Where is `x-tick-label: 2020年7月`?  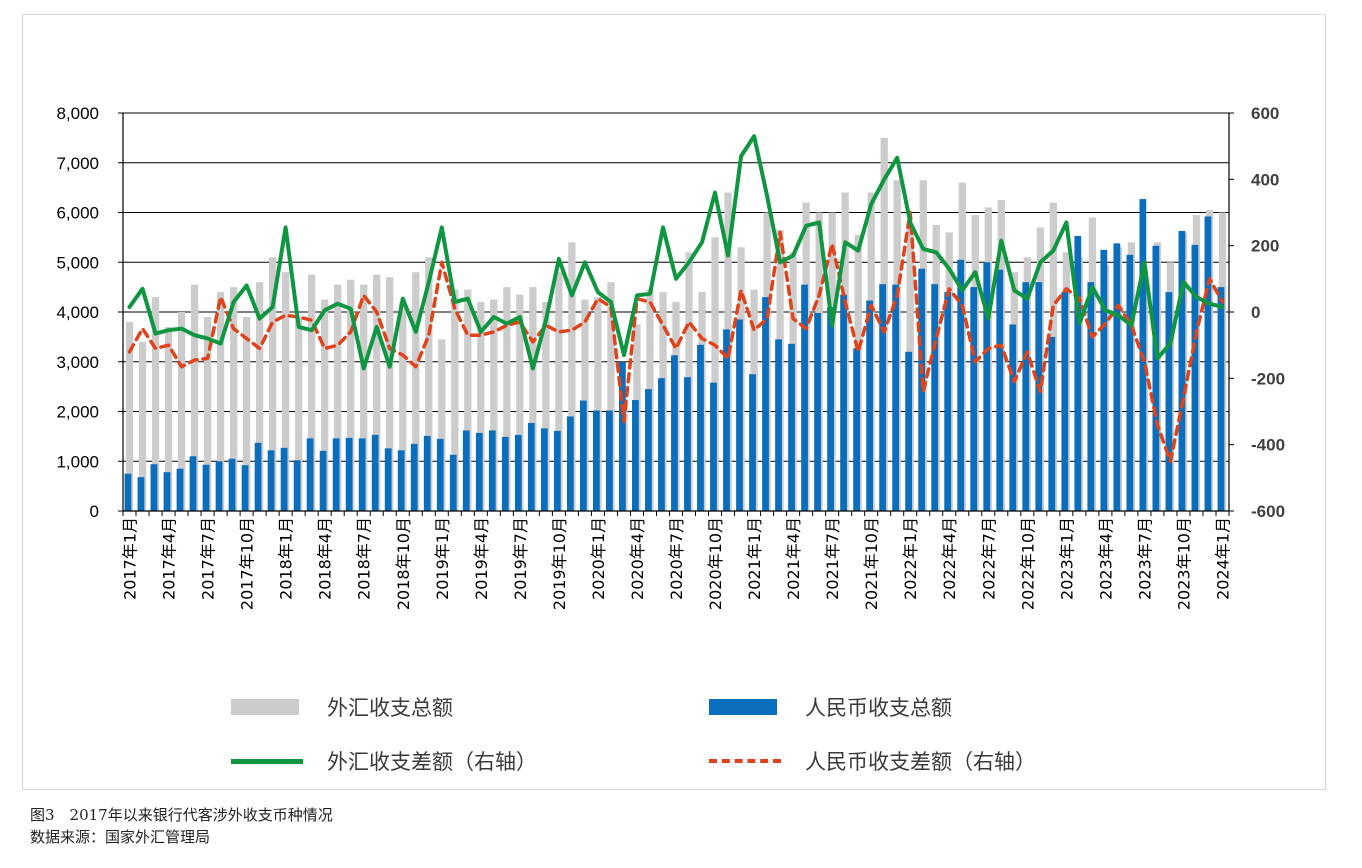
x-tick-label: 2020年7月 is located at coordinates (676, 558).